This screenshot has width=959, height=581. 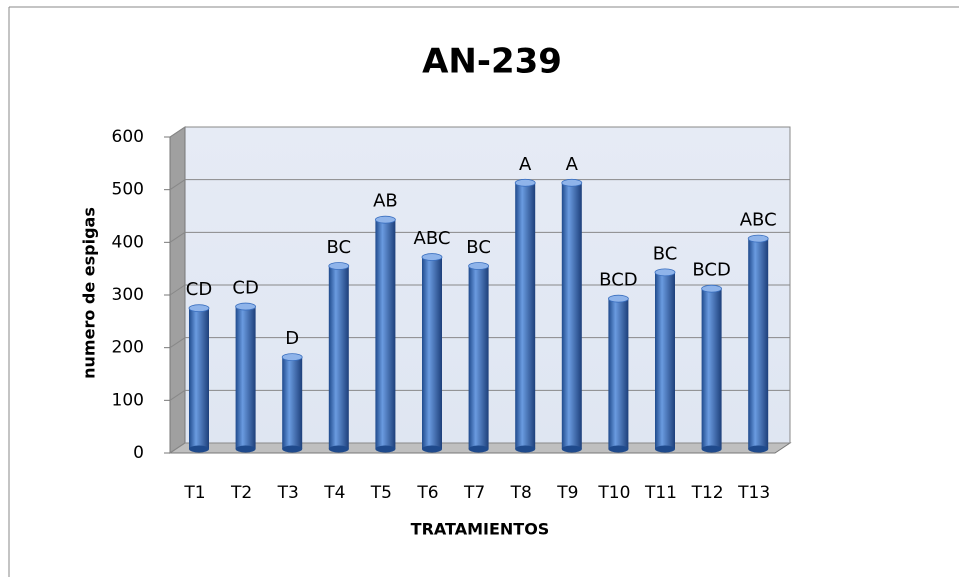 What do you see at coordinates (660, 493) in the screenshot?
I see `x-tick-label: T11` at bounding box center [660, 493].